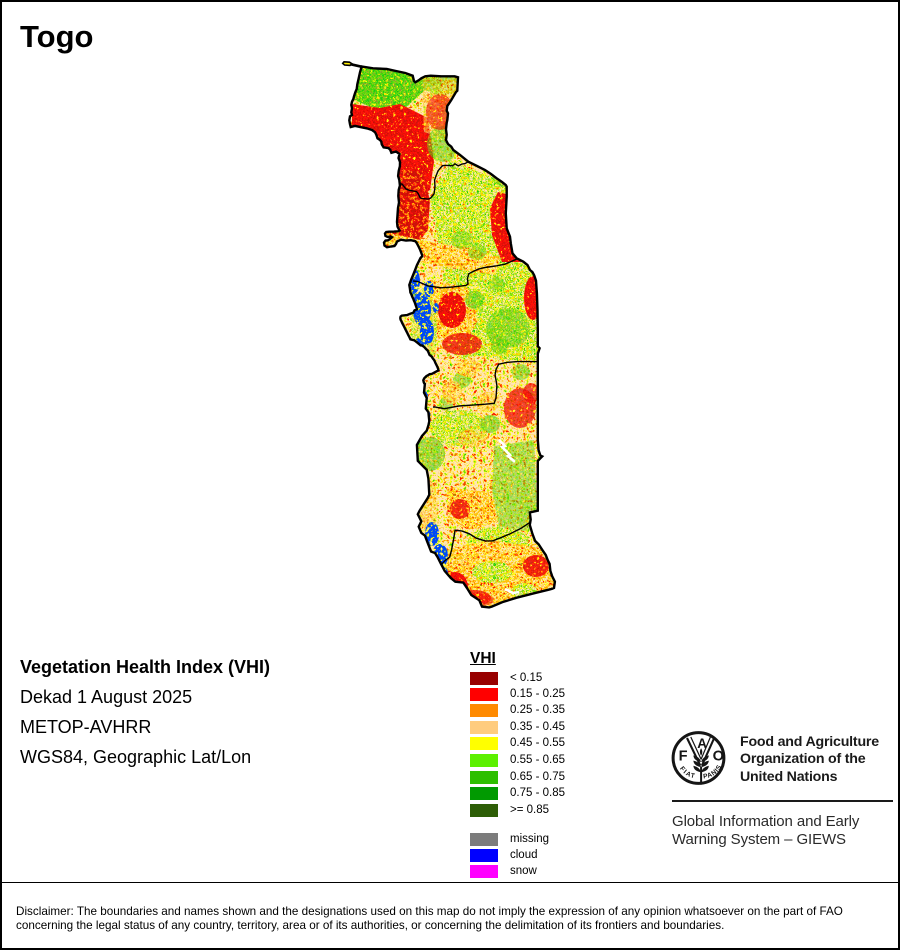 This screenshot has width=900, height=950. What do you see at coordinates (718, 756) in the screenshot?
I see `svg-text: O` at bounding box center [718, 756].